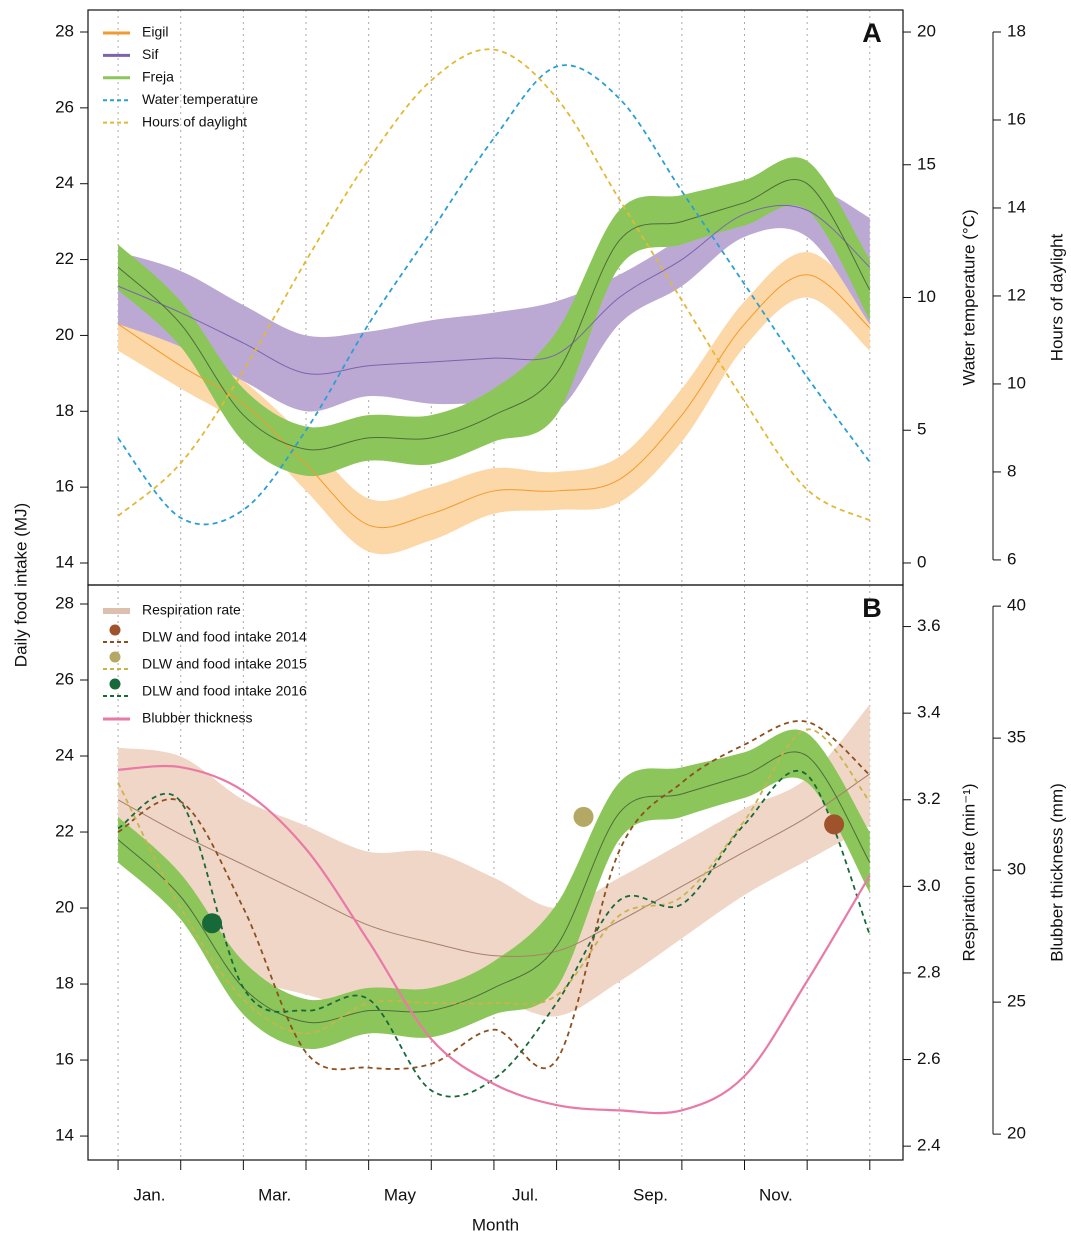 The width and height of the screenshot is (1071, 1243). What do you see at coordinates (929, 798) in the screenshot?
I see `y2-tick-label: 3.2` at bounding box center [929, 798].